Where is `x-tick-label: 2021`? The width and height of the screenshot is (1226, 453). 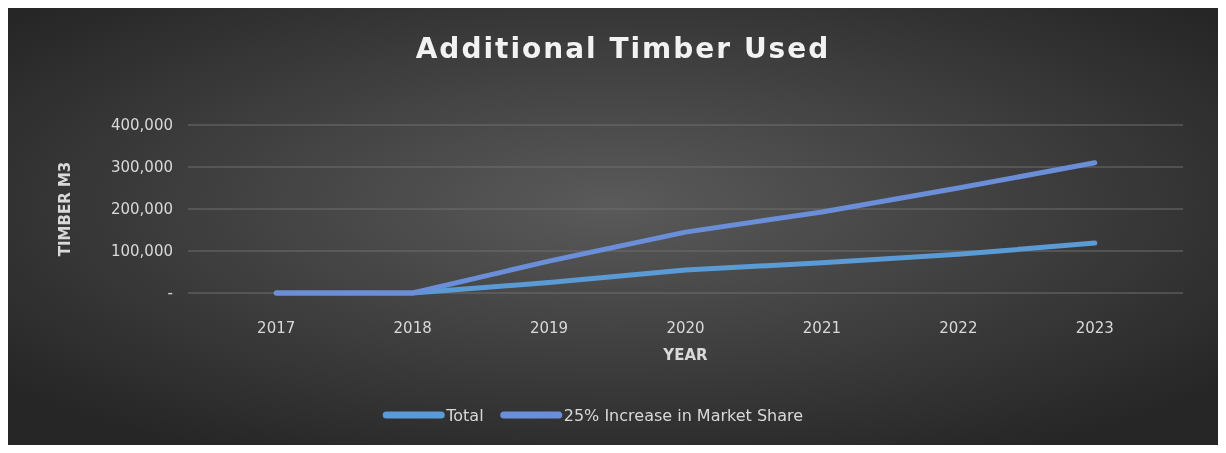 x-tick-label: 2021 is located at coordinates (822, 328).